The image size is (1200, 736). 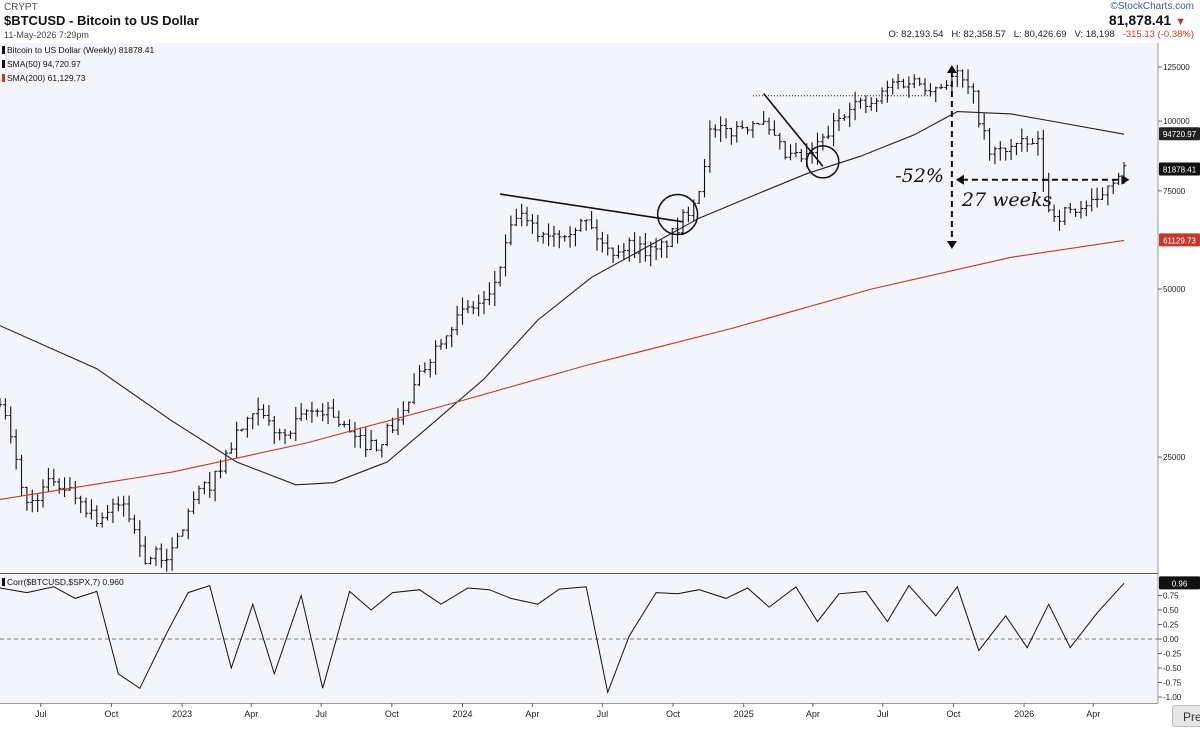 What do you see at coordinates (1174, 457) in the screenshot?
I see `y-tick-label: 25000` at bounding box center [1174, 457].